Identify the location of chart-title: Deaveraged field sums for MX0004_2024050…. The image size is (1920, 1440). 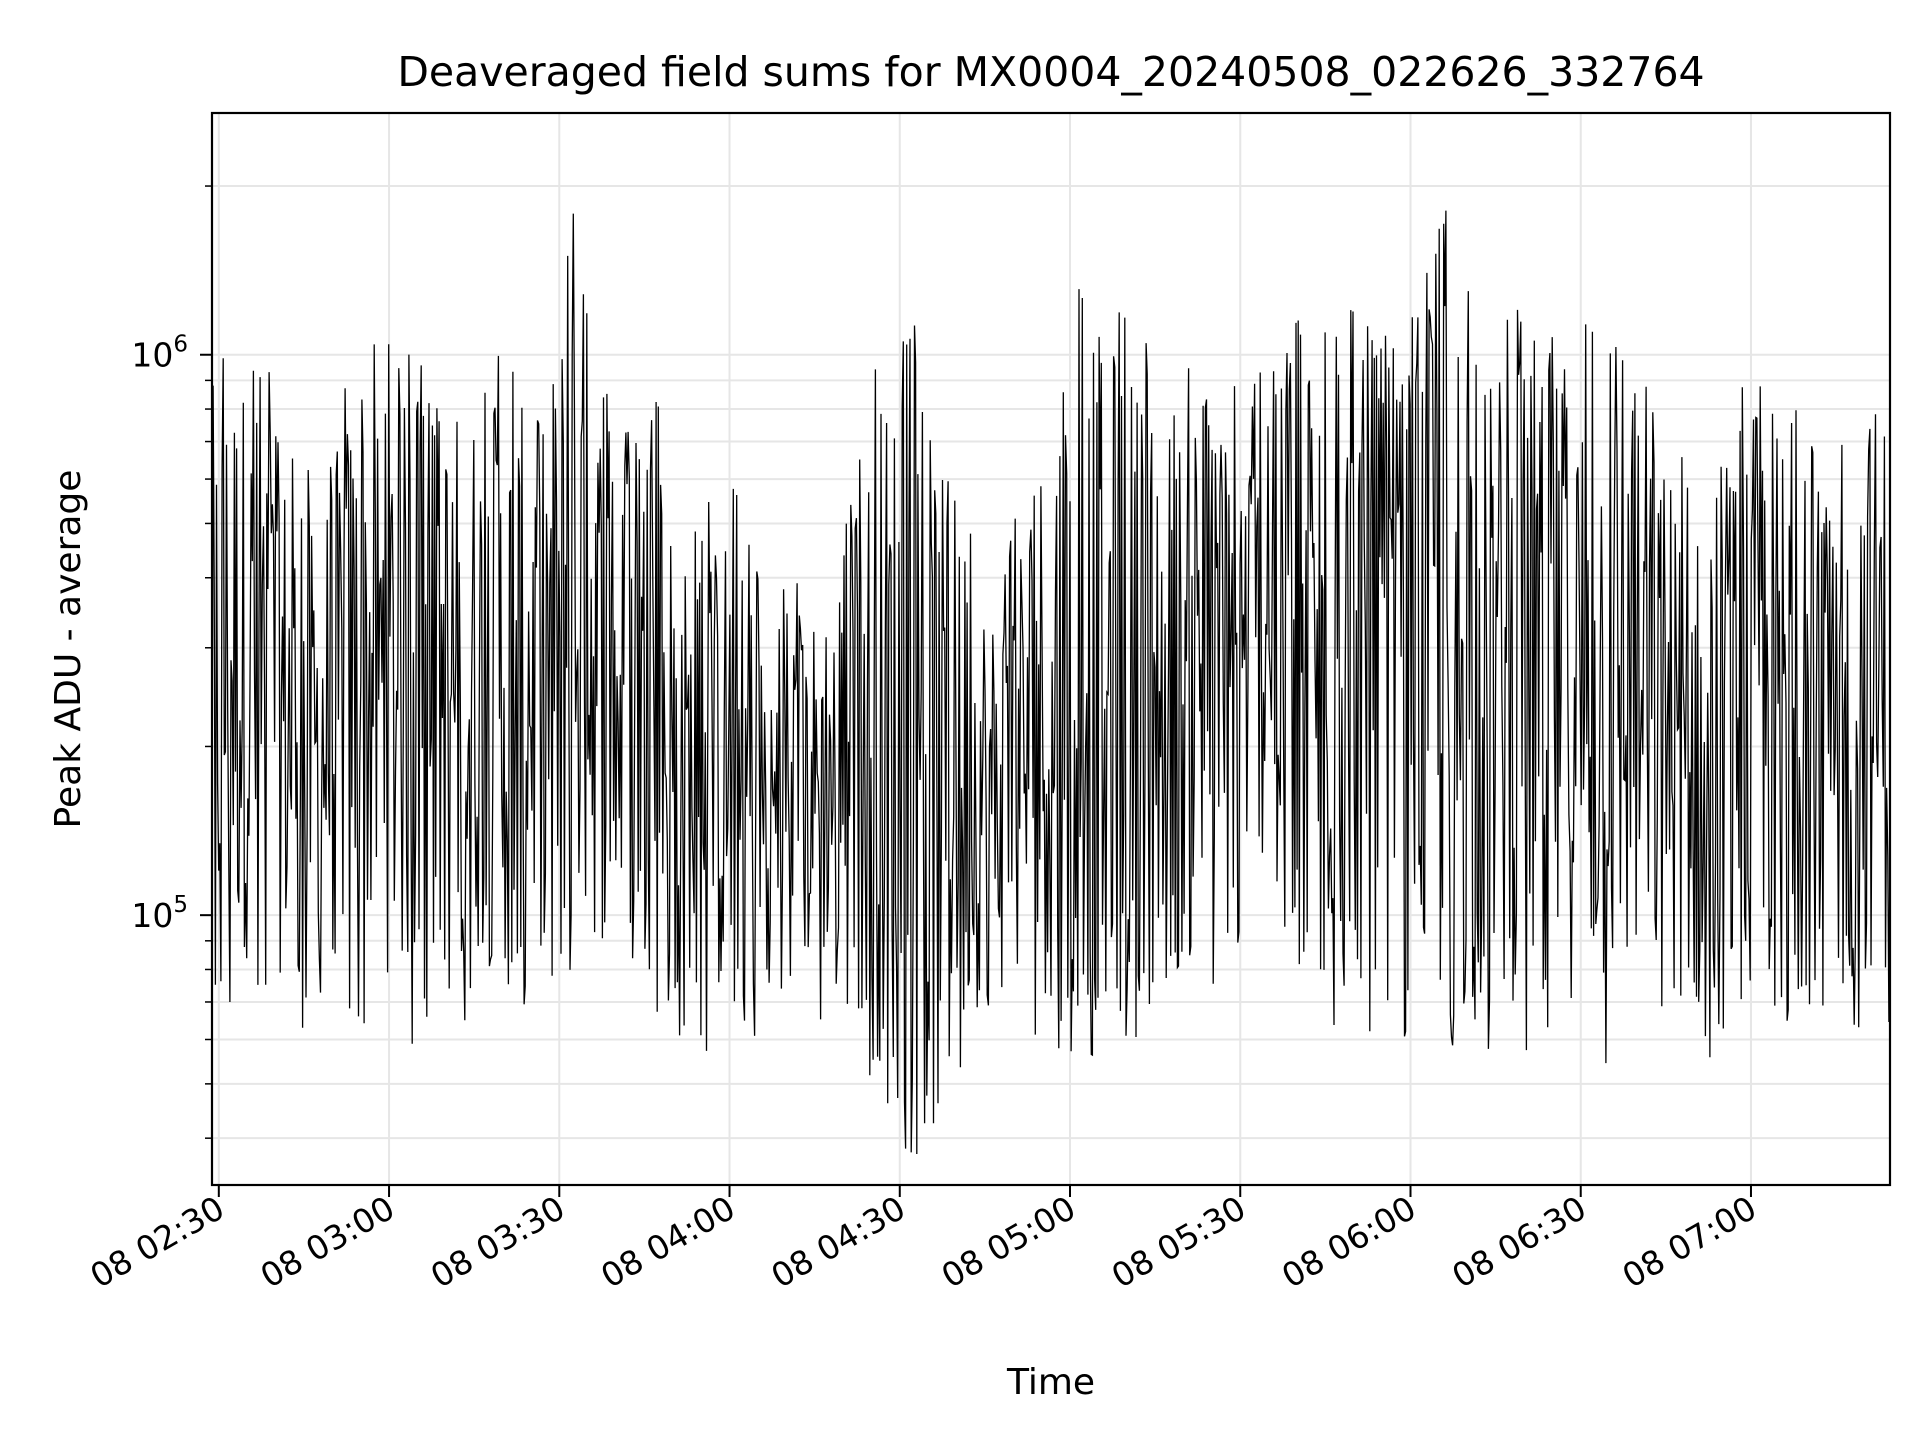
(1050, 72).